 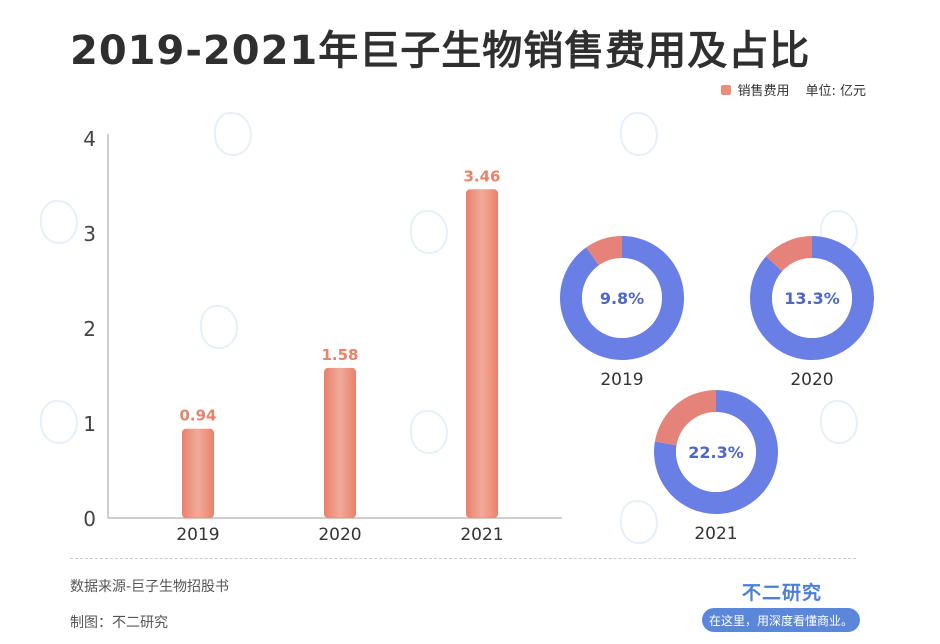 What do you see at coordinates (119, 623) in the screenshot?
I see `chart-maker: 制图：不二研究` at bounding box center [119, 623].